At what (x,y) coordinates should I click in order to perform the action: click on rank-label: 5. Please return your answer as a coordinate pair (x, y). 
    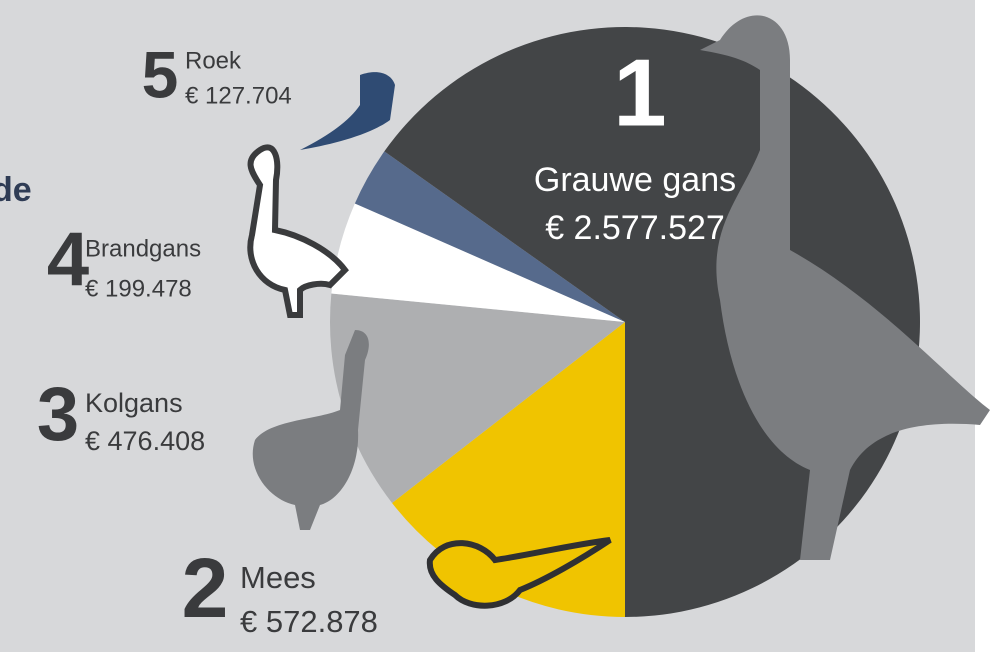
    Looking at the image, I should click on (160, 74).